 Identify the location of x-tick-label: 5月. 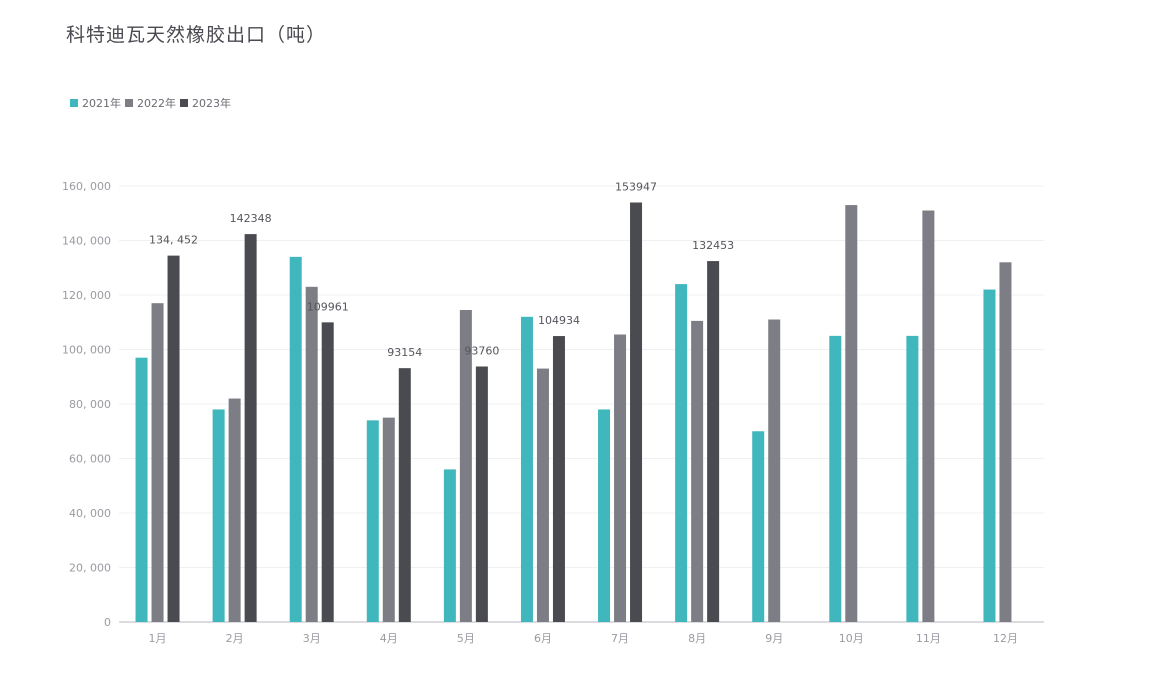
(466, 638).